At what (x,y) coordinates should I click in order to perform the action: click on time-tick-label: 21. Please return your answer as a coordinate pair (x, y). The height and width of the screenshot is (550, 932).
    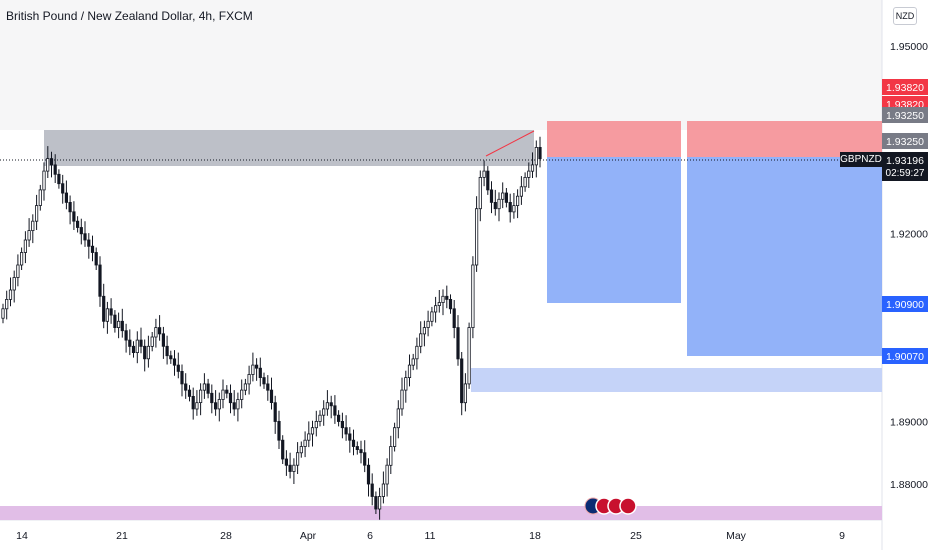
    Looking at the image, I should click on (122, 536).